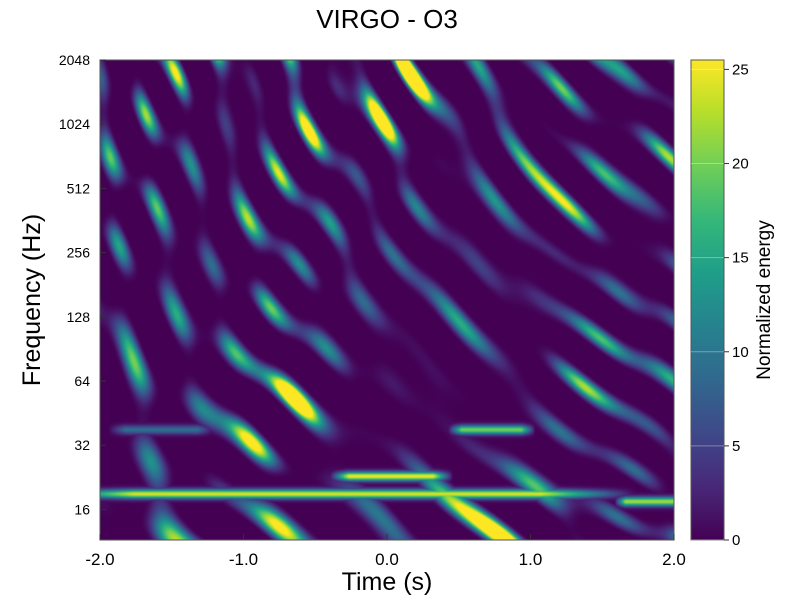 The width and height of the screenshot is (800, 605). Describe the element at coordinates (82, 509) in the screenshot. I see `y-tick-label: 16` at that location.